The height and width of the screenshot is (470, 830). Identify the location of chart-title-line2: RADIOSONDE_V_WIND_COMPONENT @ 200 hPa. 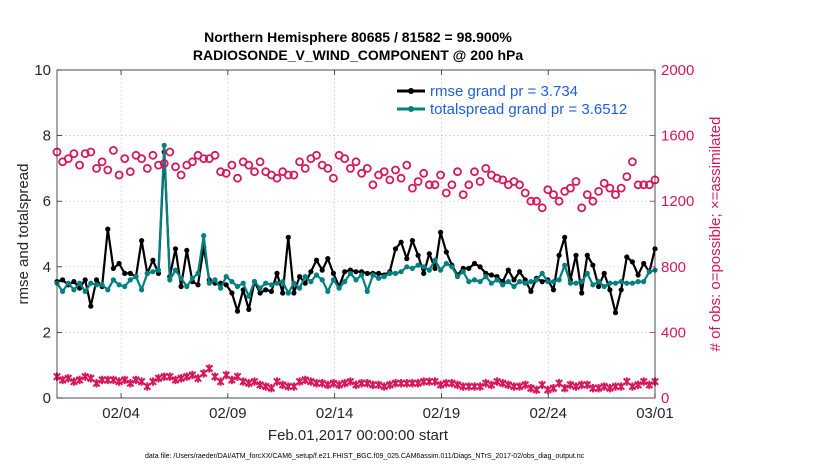
(358, 55).